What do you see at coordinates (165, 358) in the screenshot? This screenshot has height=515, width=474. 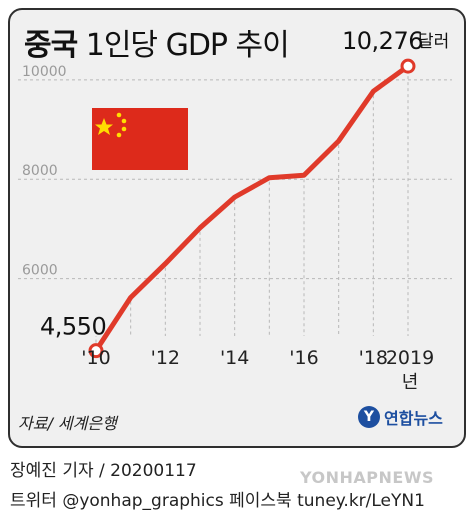 I see `x-tick-label: '12` at bounding box center [165, 358].